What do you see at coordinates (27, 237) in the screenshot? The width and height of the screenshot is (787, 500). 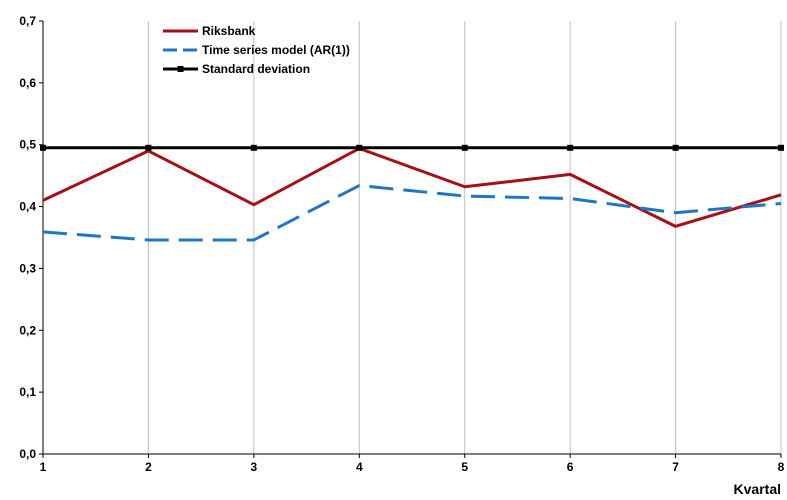 I see `y-tick-labels: 0,0 0,1 0,2 0,3 0,4 0,5 0,6 0,7` at bounding box center [27, 237].